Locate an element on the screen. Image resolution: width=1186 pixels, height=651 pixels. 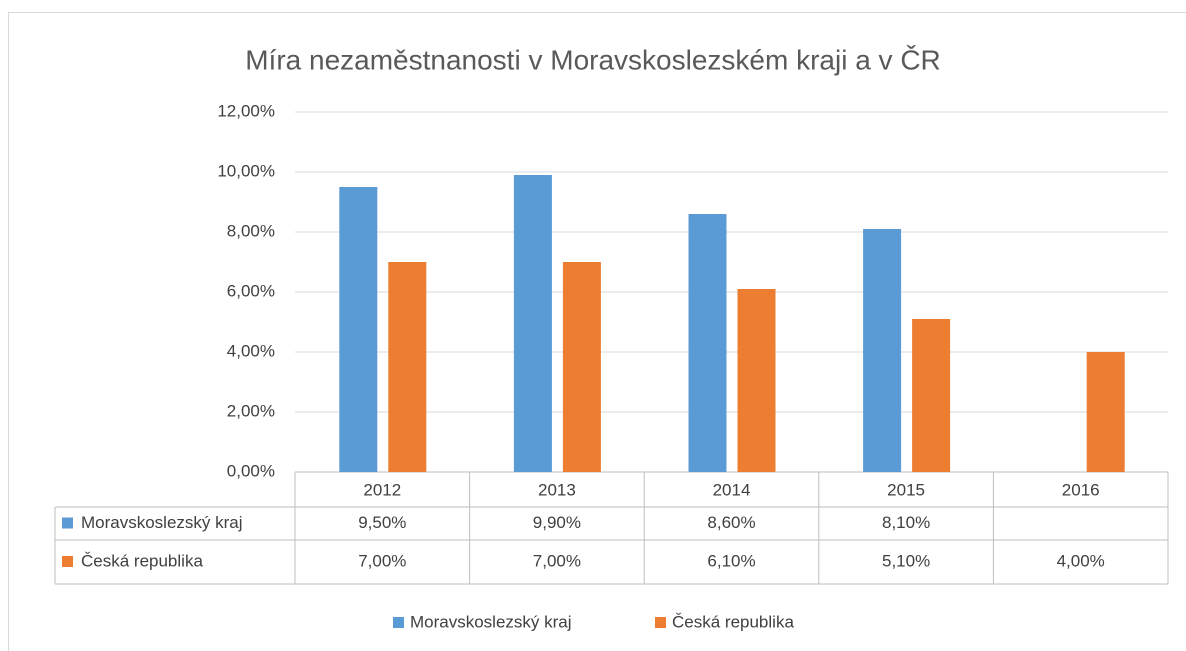
x-tick-label: 2014 is located at coordinates (732, 489).